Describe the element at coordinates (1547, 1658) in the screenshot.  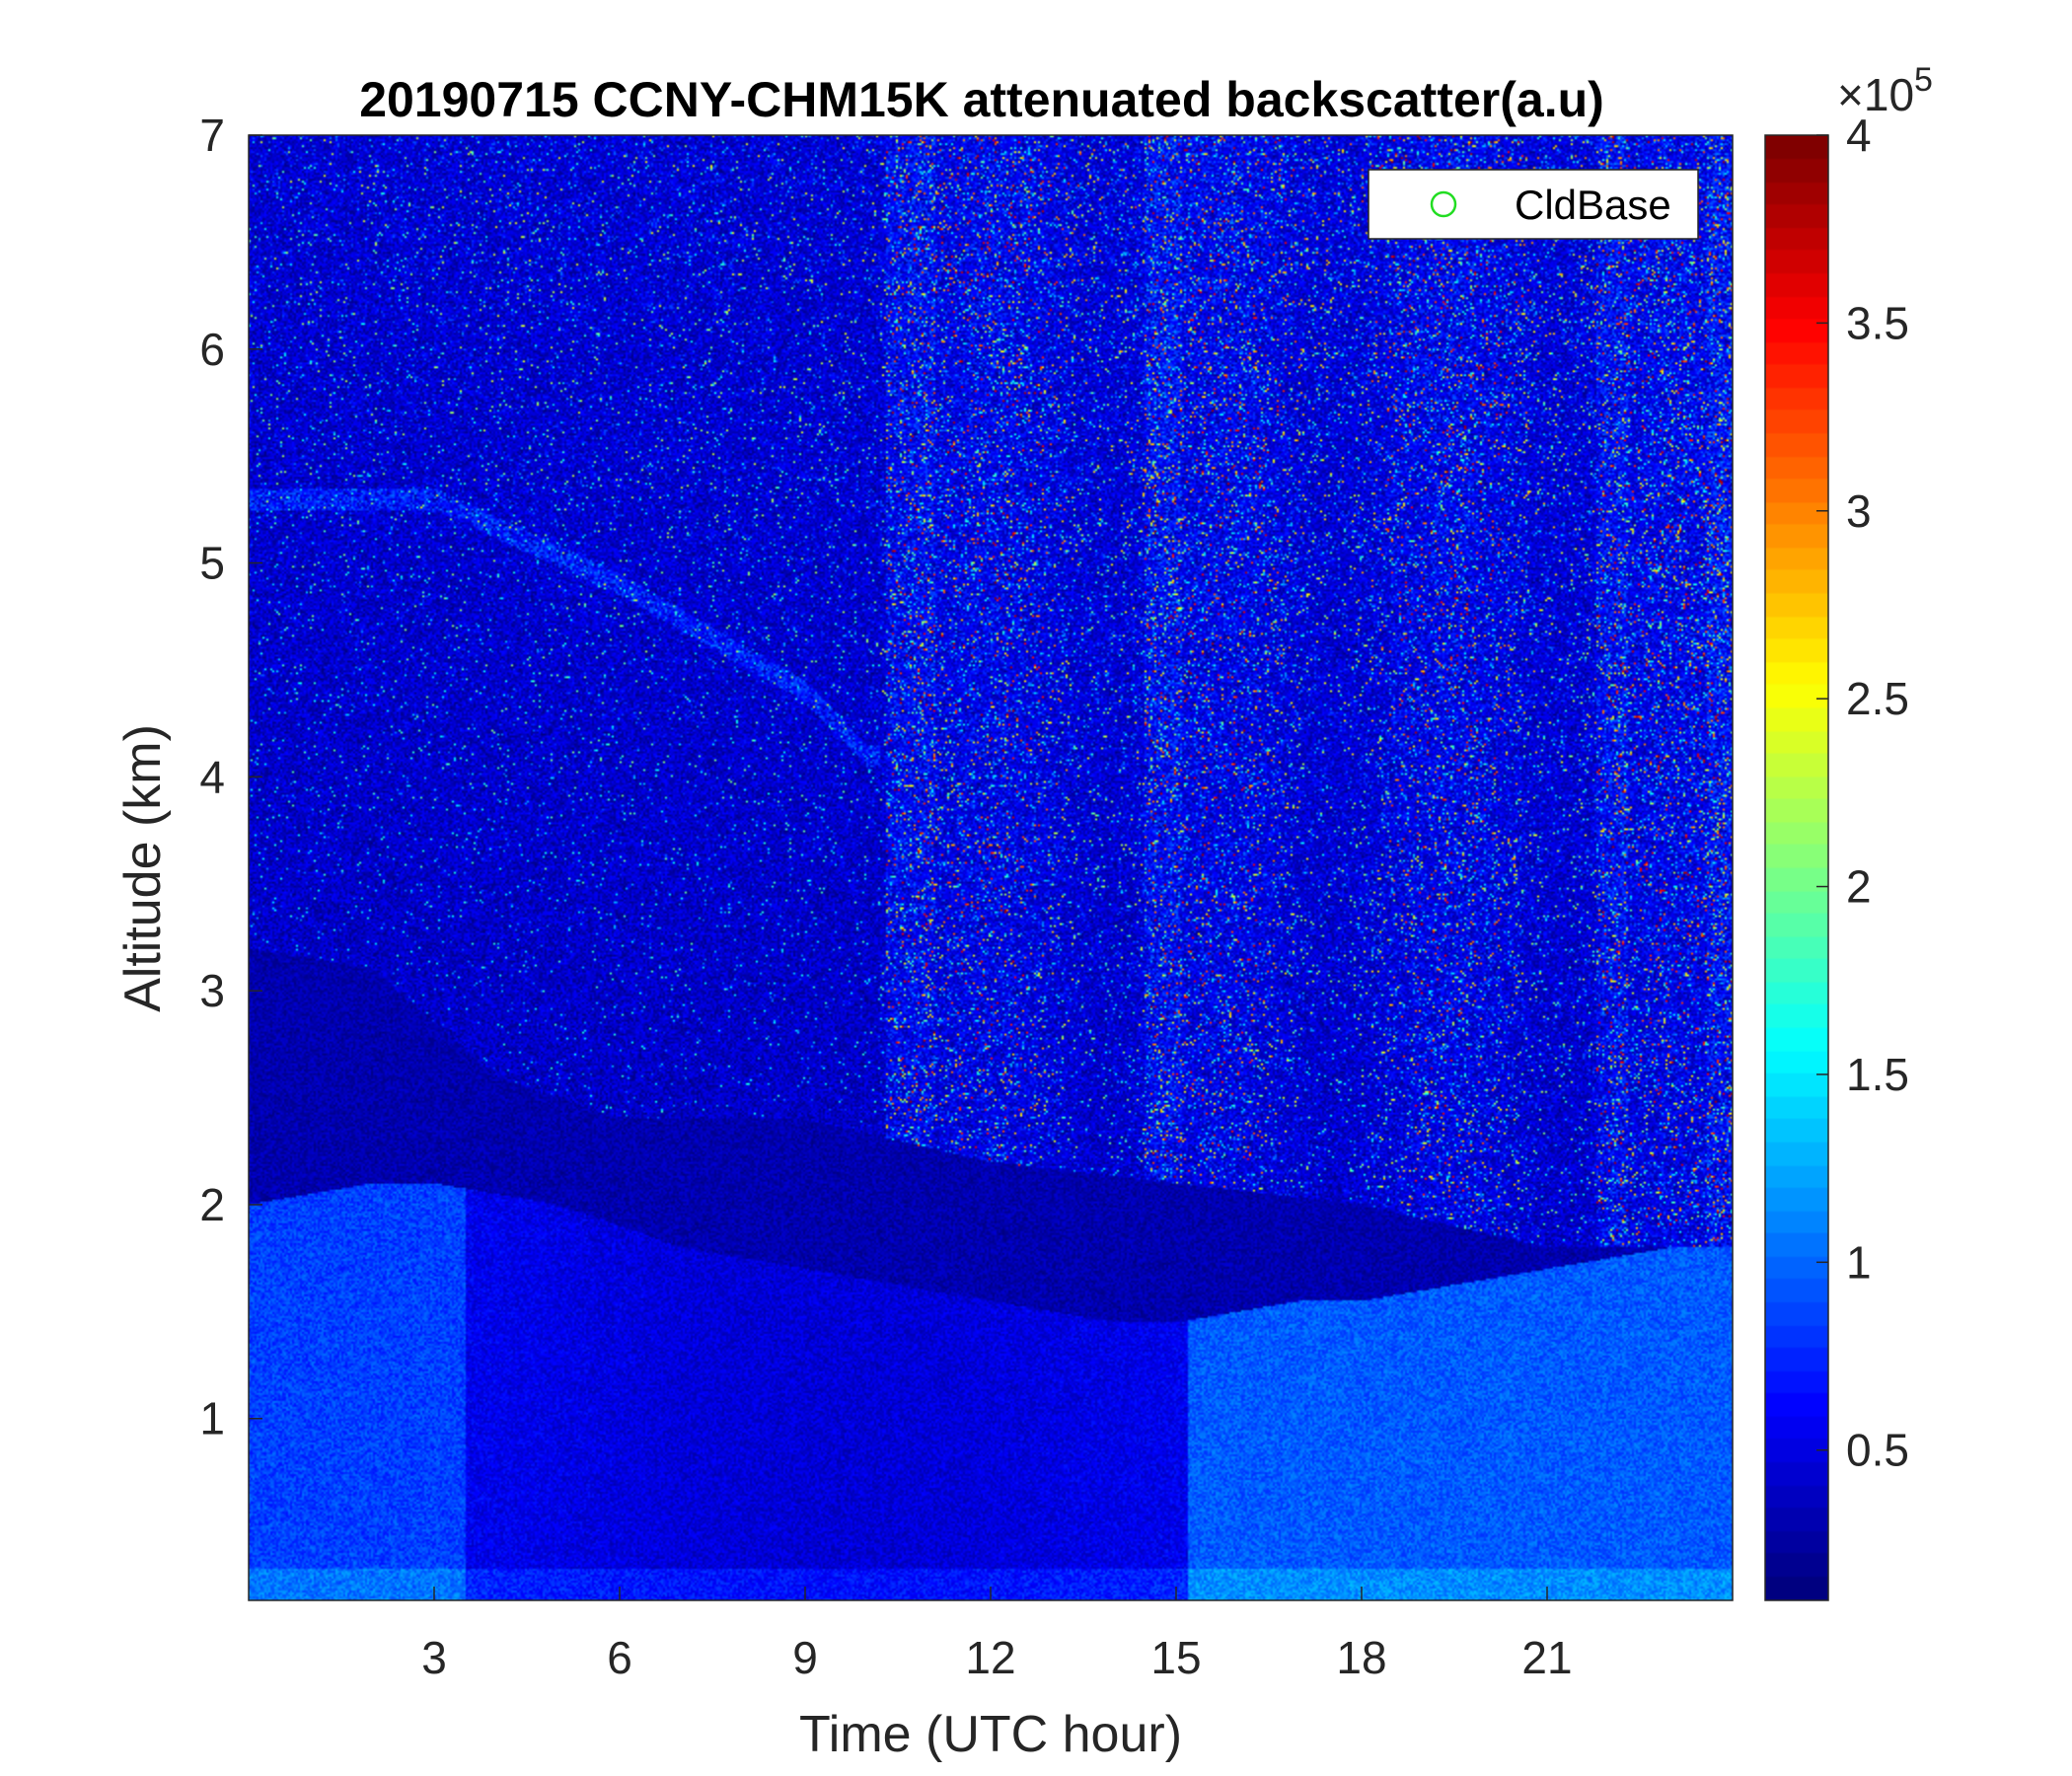
I see `x-tick-label: 21` at that location.